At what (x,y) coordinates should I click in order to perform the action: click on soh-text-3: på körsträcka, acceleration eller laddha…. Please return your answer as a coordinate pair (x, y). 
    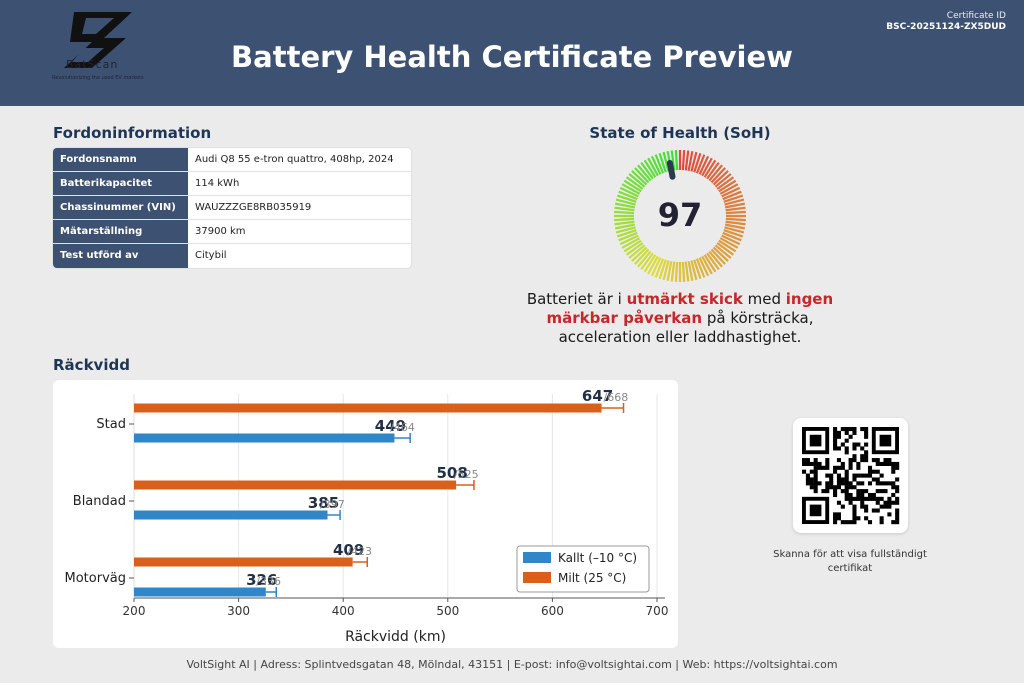
    Looking at the image, I should click on (686, 327).